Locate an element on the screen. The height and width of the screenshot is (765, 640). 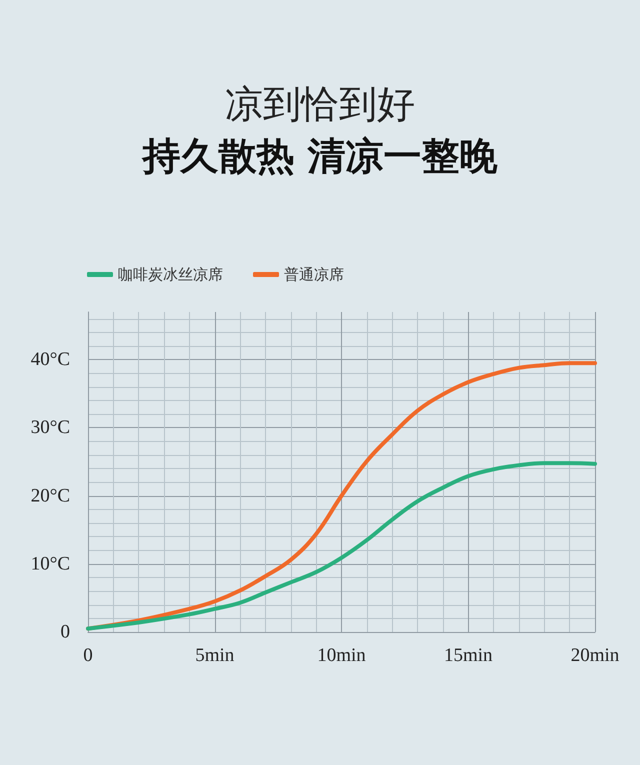
x-tick-label: 15min is located at coordinates (469, 655).